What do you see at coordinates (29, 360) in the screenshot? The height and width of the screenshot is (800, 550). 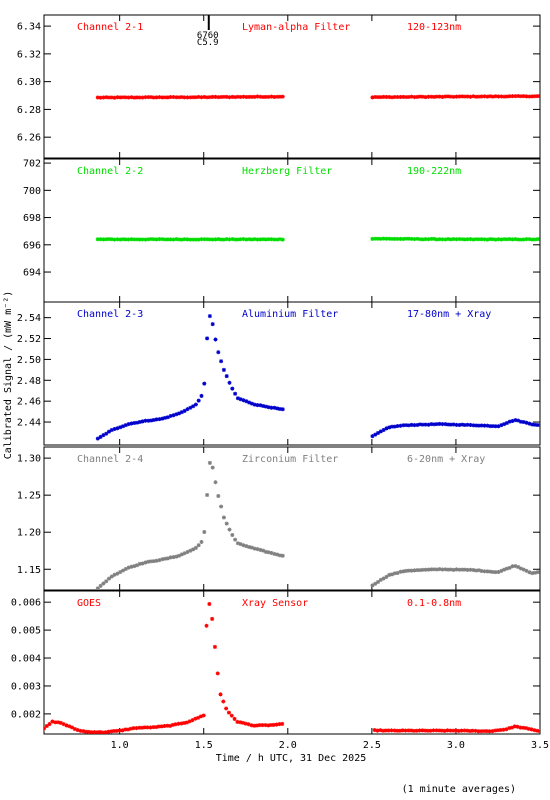 I see `y-tick-label: 2.50` at bounding box center [29, 360].